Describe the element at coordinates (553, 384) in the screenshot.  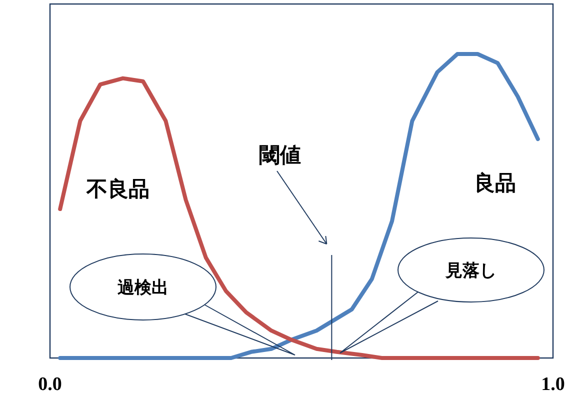
I see `x-tick-label: 1.0` at that location.